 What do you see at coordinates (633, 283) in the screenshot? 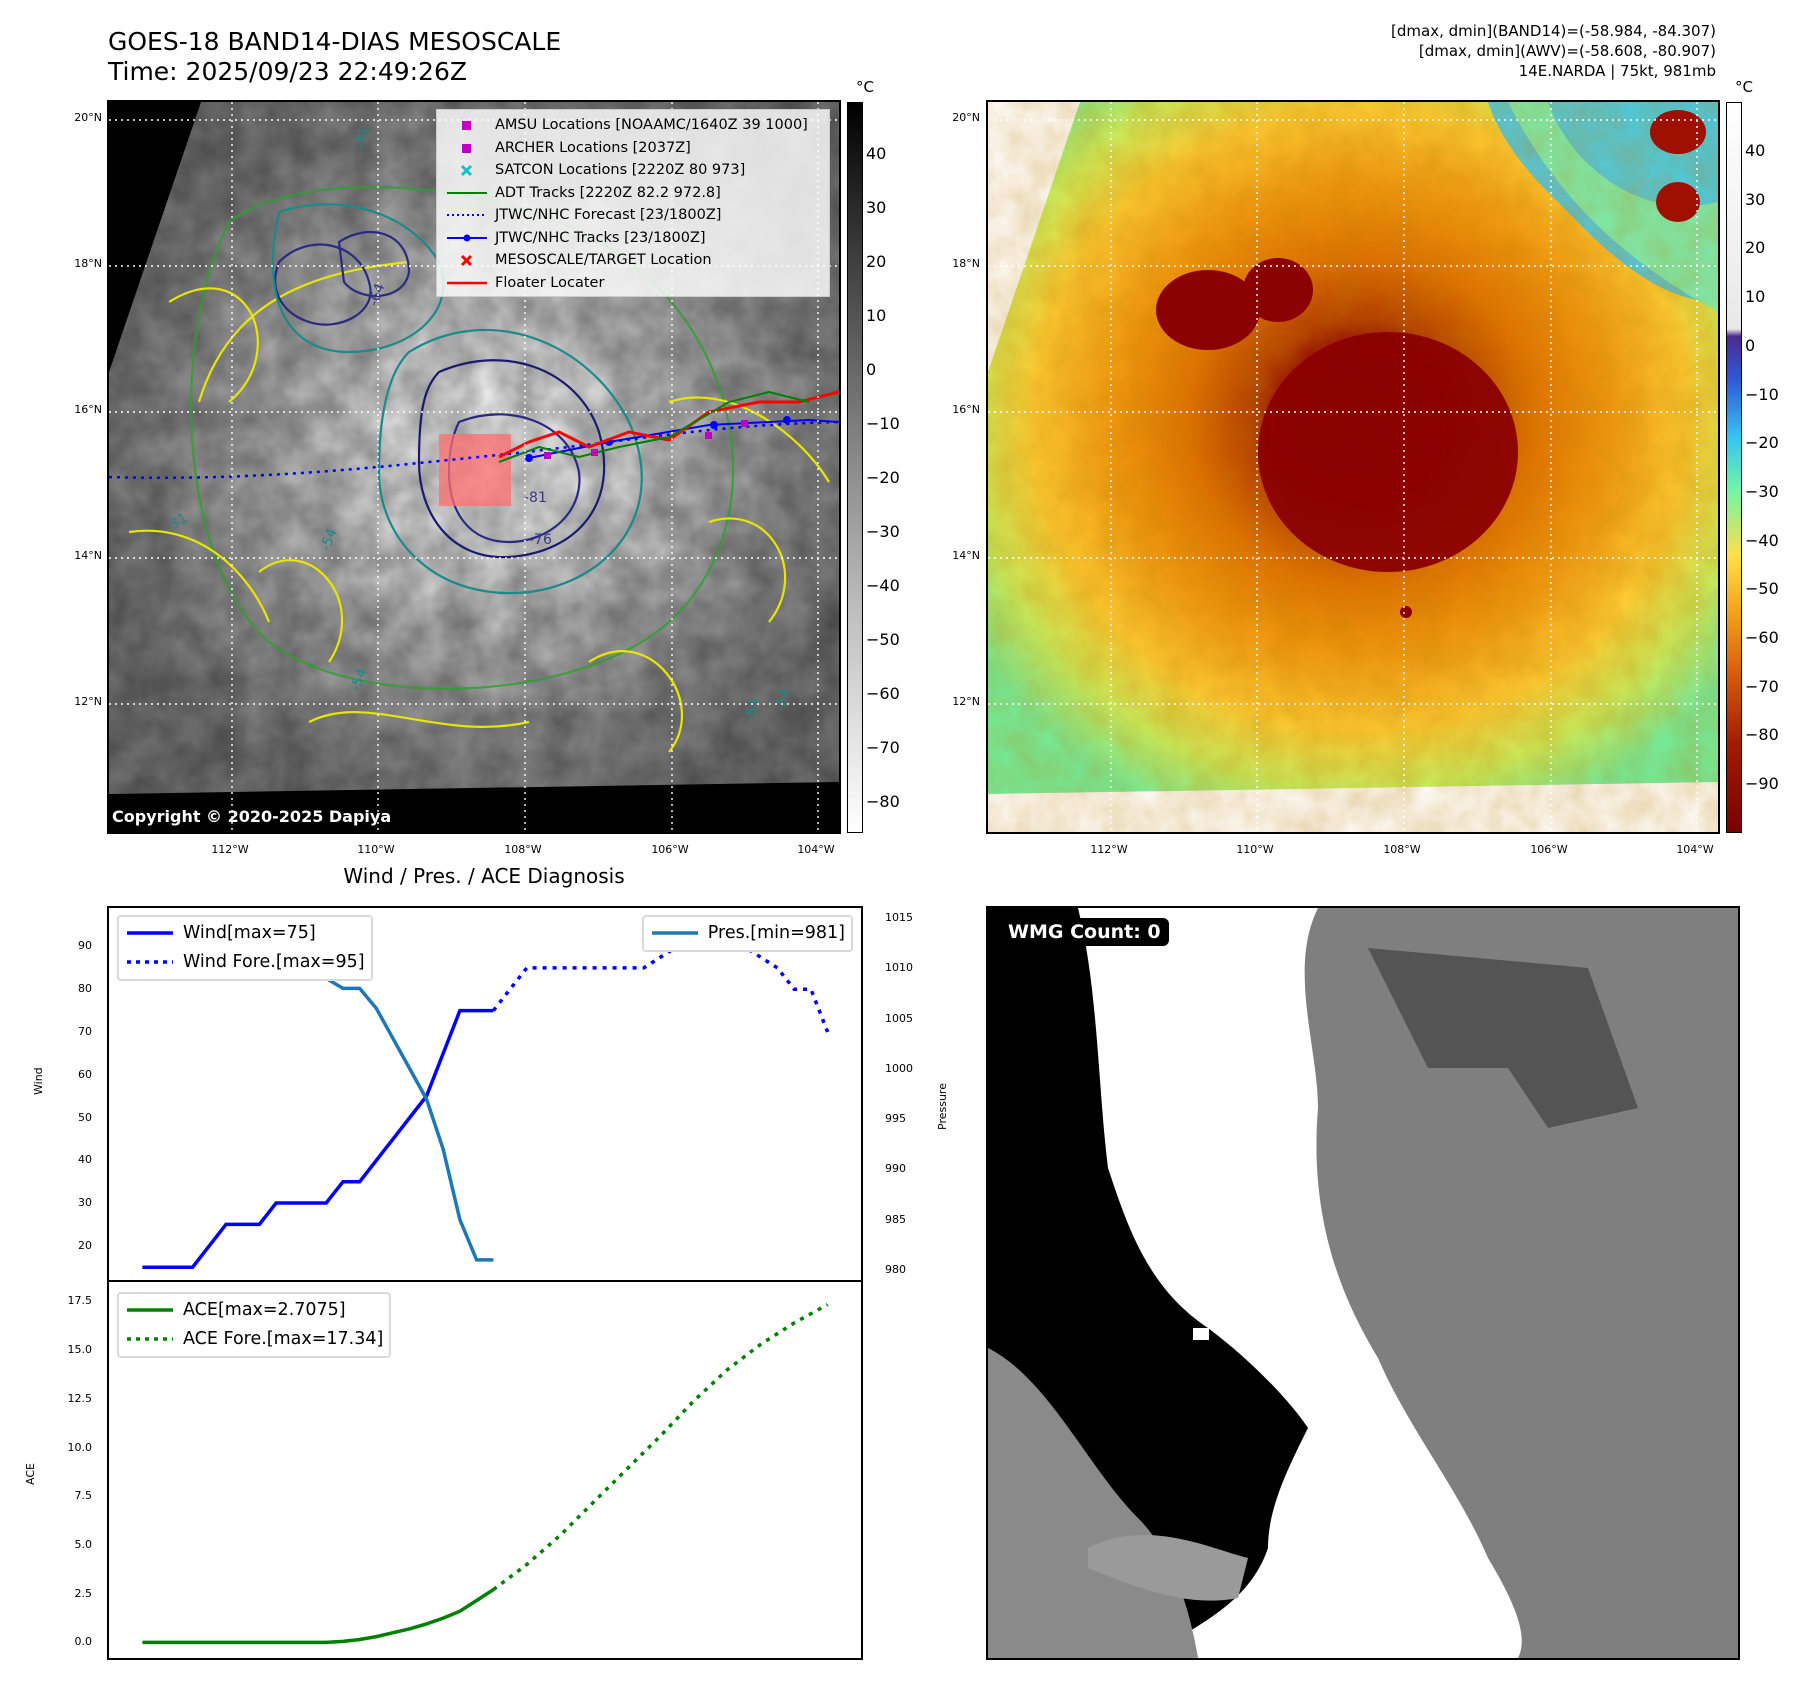
I see `legend-item: Floater Locater` at bounding box center [633, 283].